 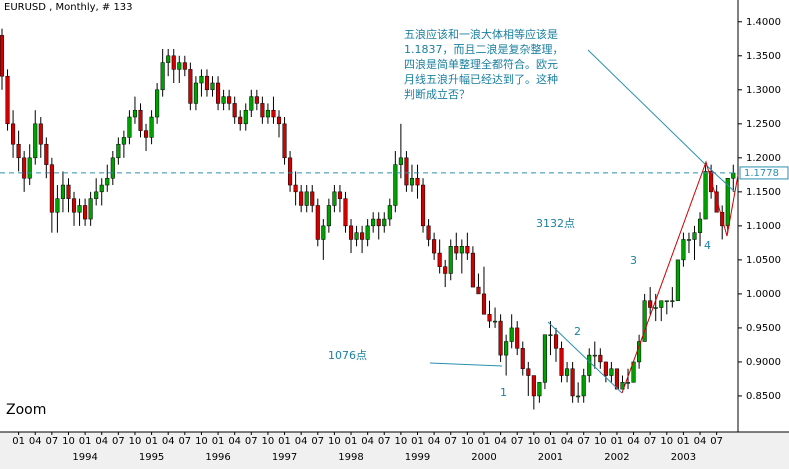 What do you see at coordinates (680, 277) in the screenshot?
I see `wave-line` at bounding box center [680, 277].